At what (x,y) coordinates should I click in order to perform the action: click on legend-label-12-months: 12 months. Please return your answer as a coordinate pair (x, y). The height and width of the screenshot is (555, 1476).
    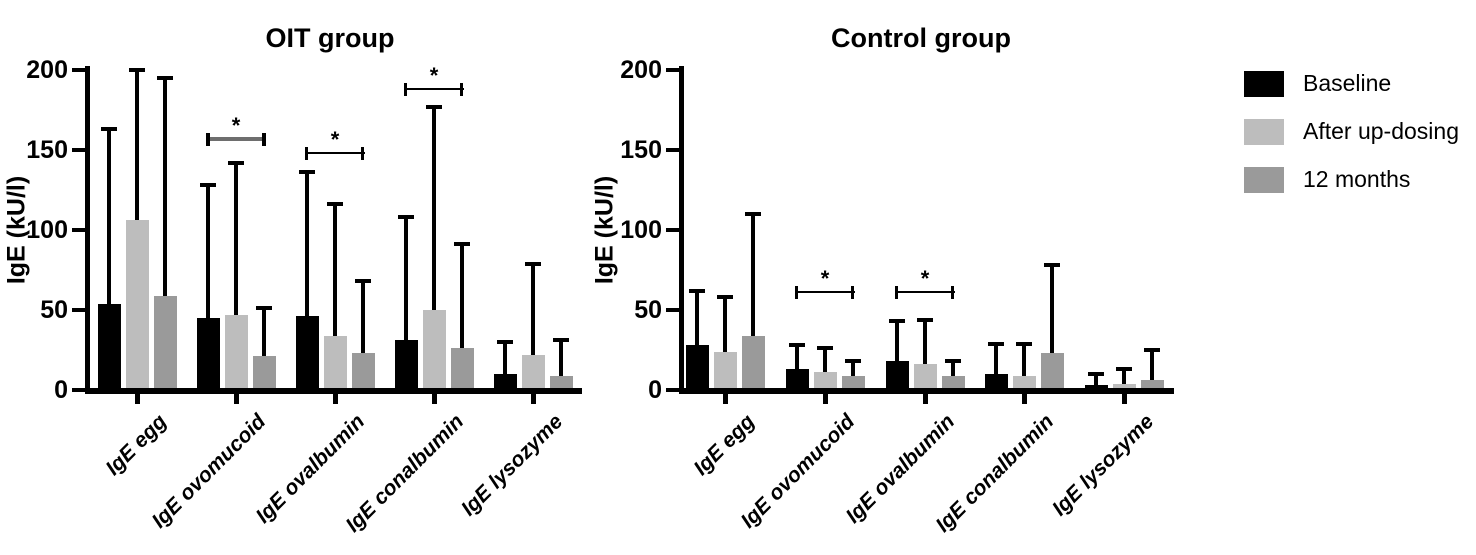
    Looking at the image, I should click on (1357, 179).